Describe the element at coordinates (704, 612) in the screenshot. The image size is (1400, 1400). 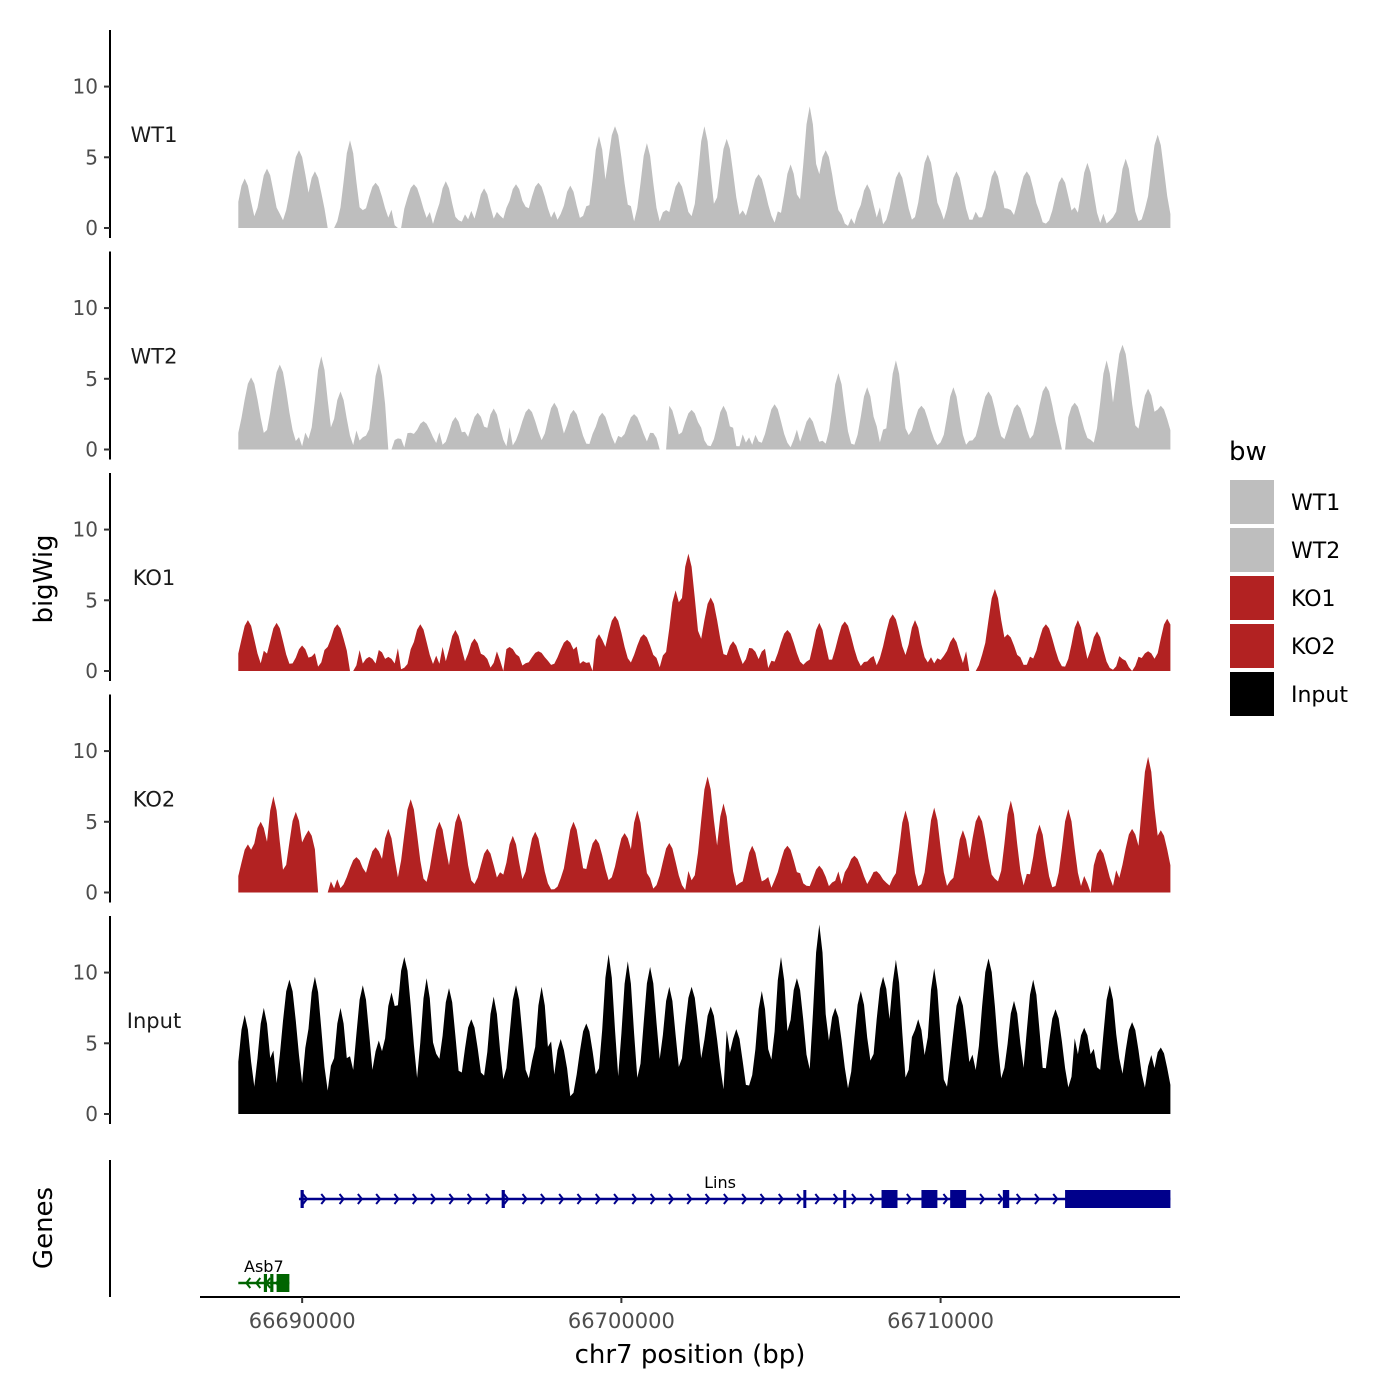
I see `signal-area-ko1` at that location.